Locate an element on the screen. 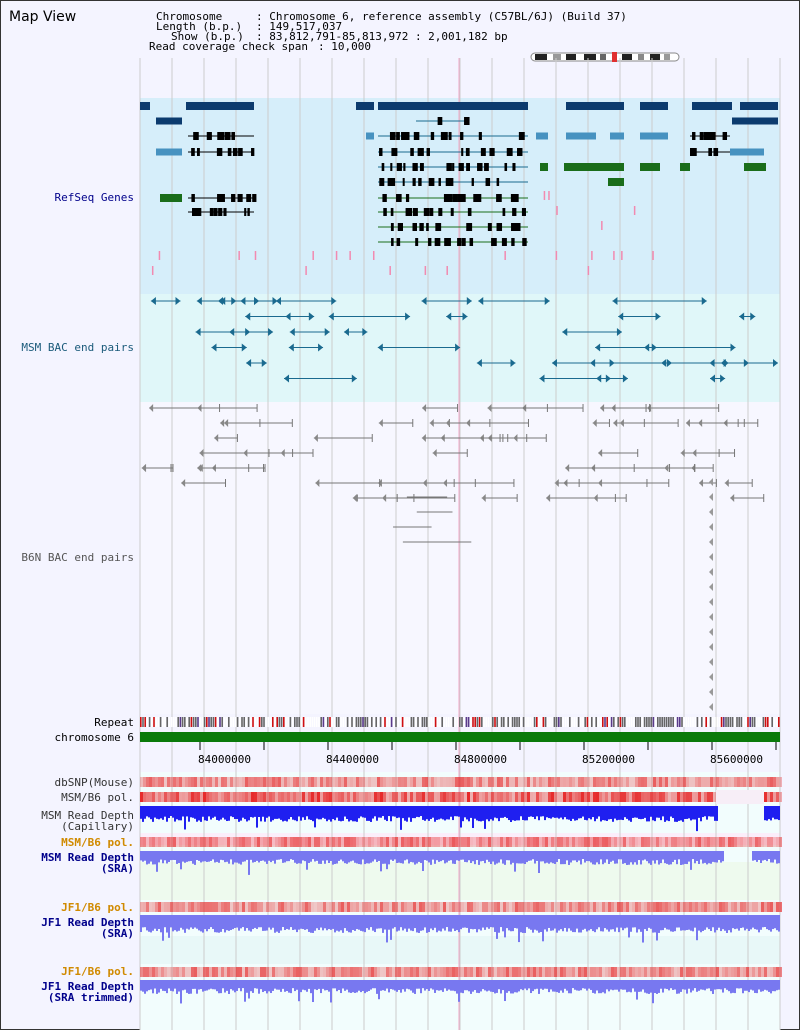  jf1-b6-pol-label: JF1/B6 pol. is located at coordinates (97, 907).